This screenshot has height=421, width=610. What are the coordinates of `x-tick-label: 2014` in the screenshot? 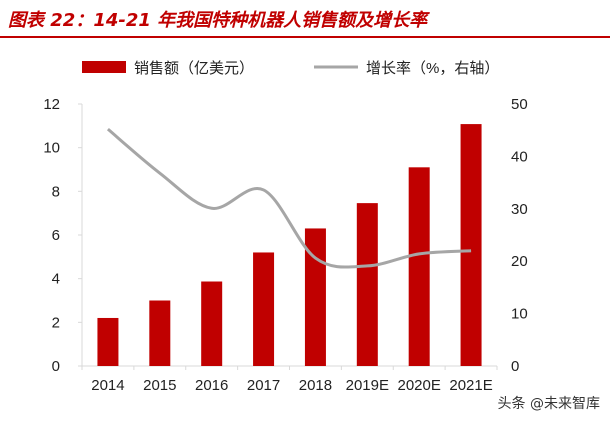 It's located at (107, 385).